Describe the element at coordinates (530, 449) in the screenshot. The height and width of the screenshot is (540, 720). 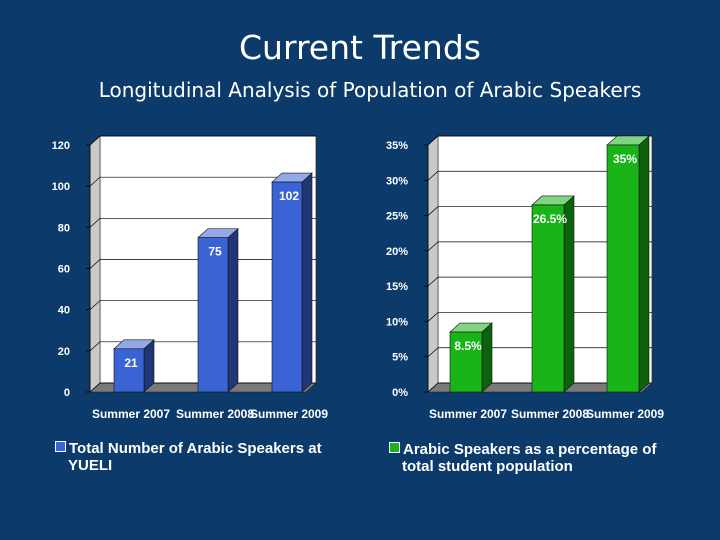
I see `legend-text-2a: Arabic Speakers as a percentage of` at that location.